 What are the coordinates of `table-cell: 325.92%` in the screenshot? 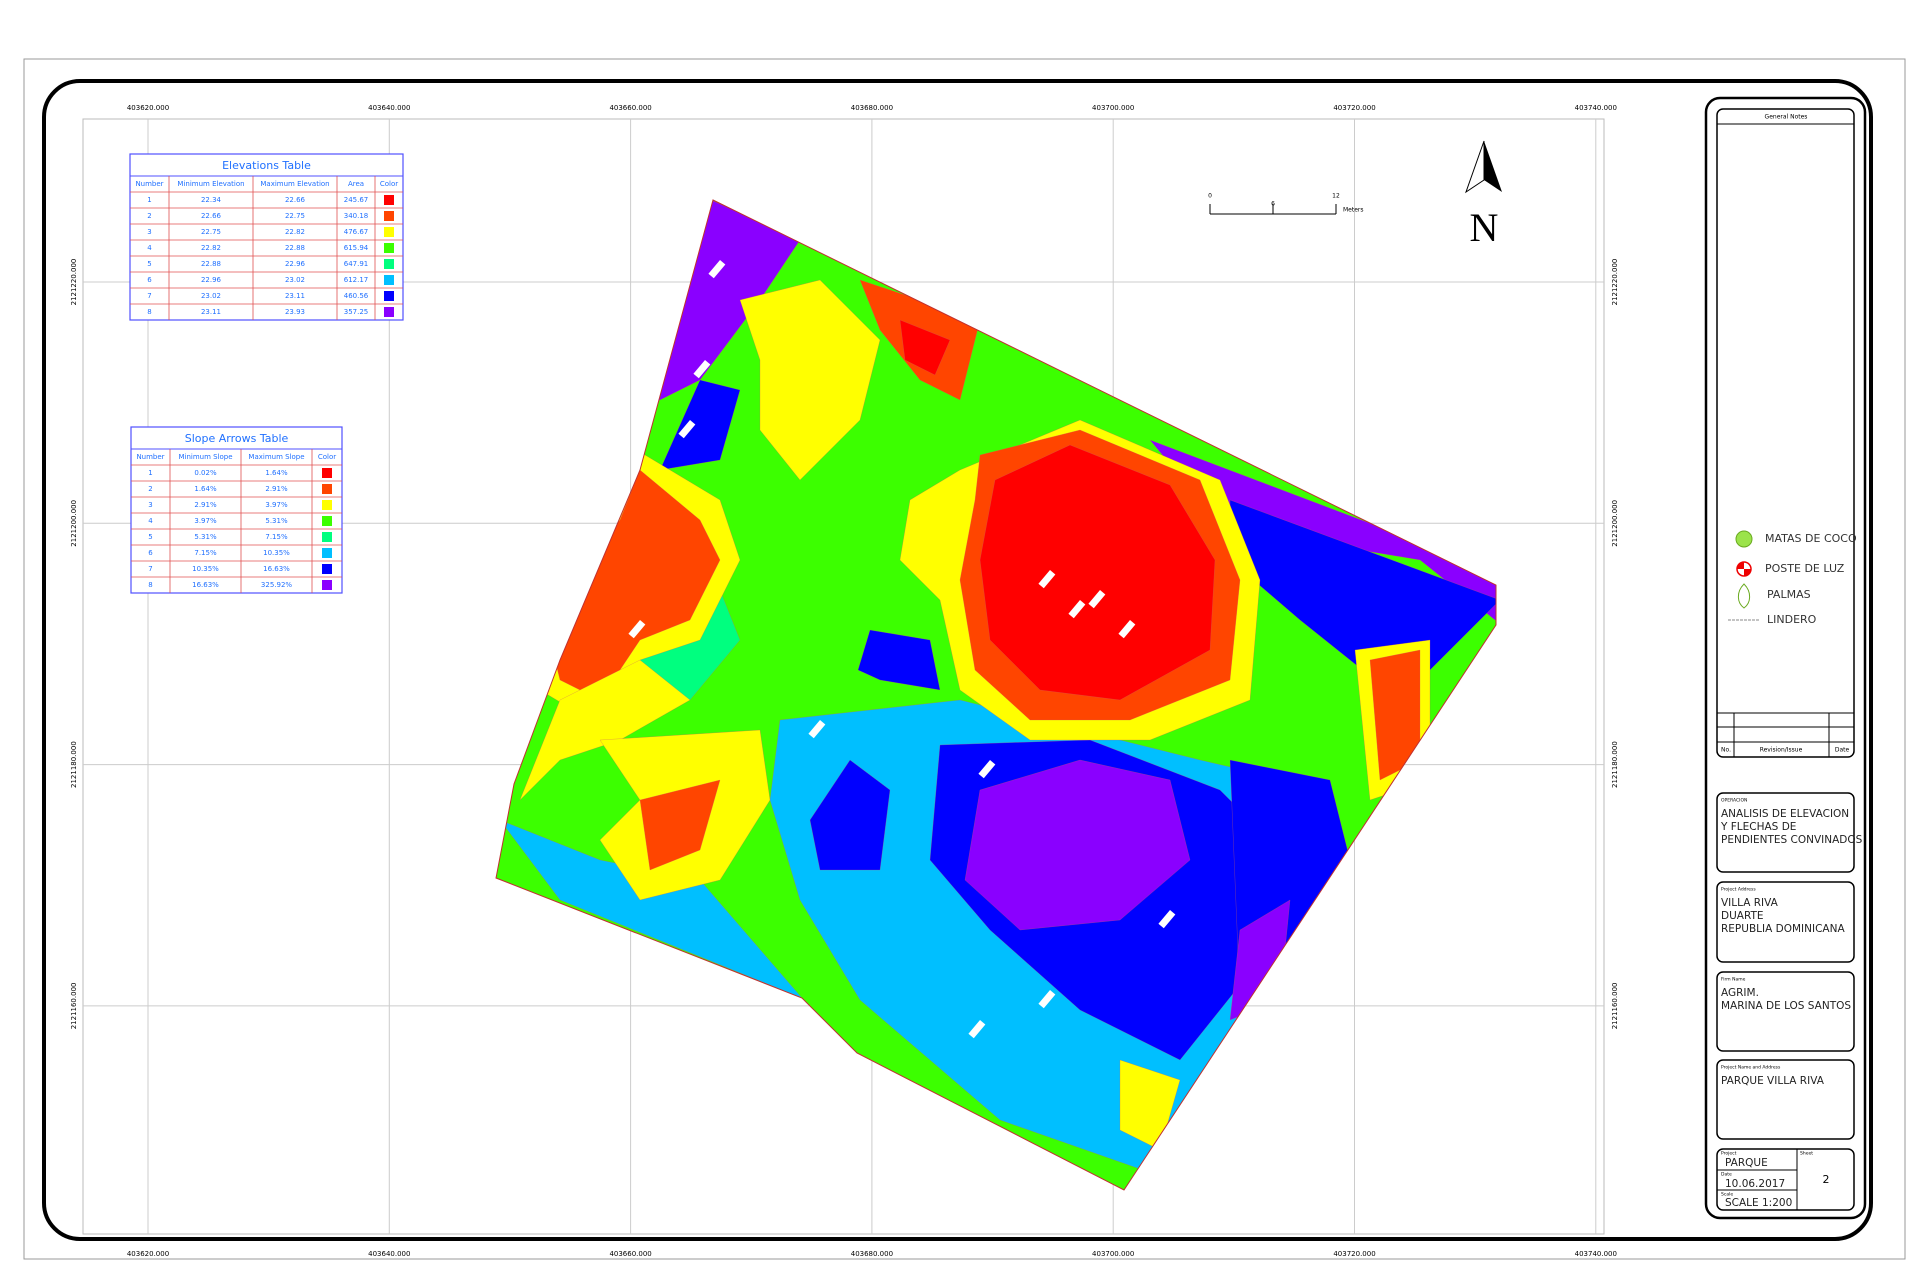 It's located at (276, 585).